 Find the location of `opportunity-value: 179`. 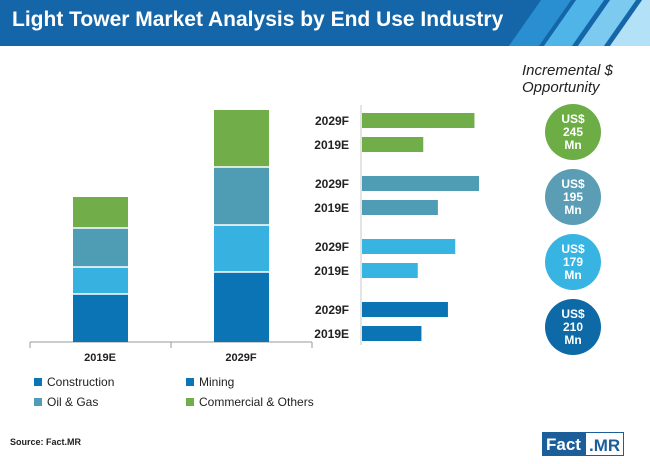

opportunity-value: 179 is located at coordinates (573, 261).